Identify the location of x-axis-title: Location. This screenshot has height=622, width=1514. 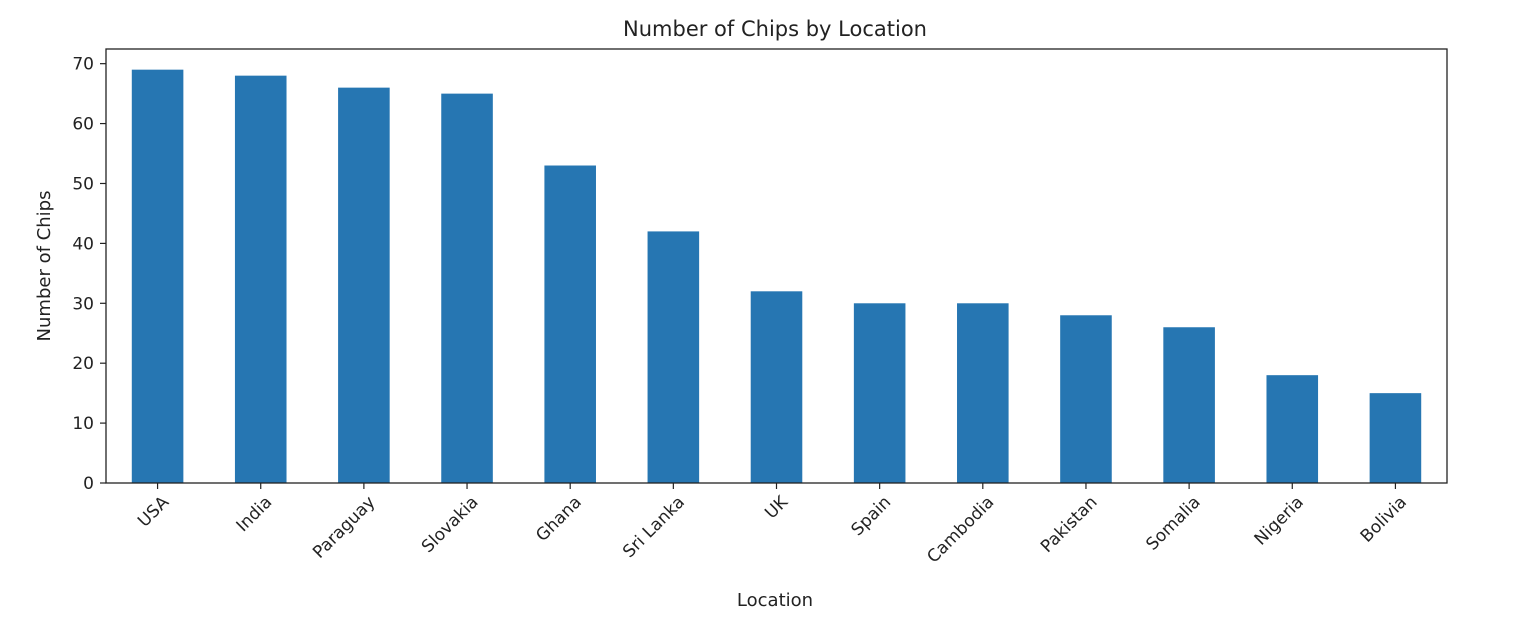
(775, 600).